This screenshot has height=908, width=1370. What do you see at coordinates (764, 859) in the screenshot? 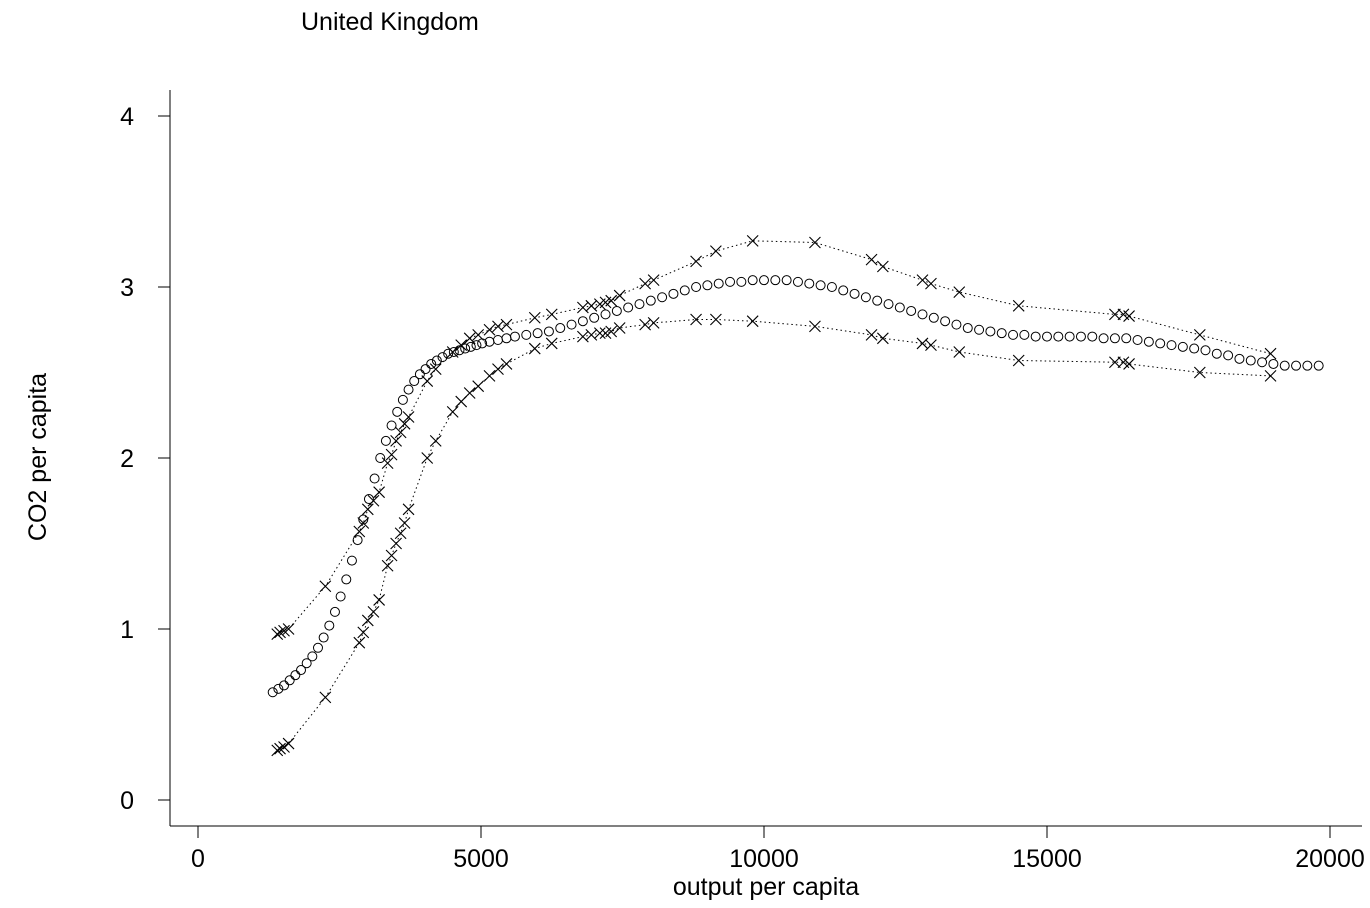
I see `x-tick-label: 10000` at bounding box center [764, 859].